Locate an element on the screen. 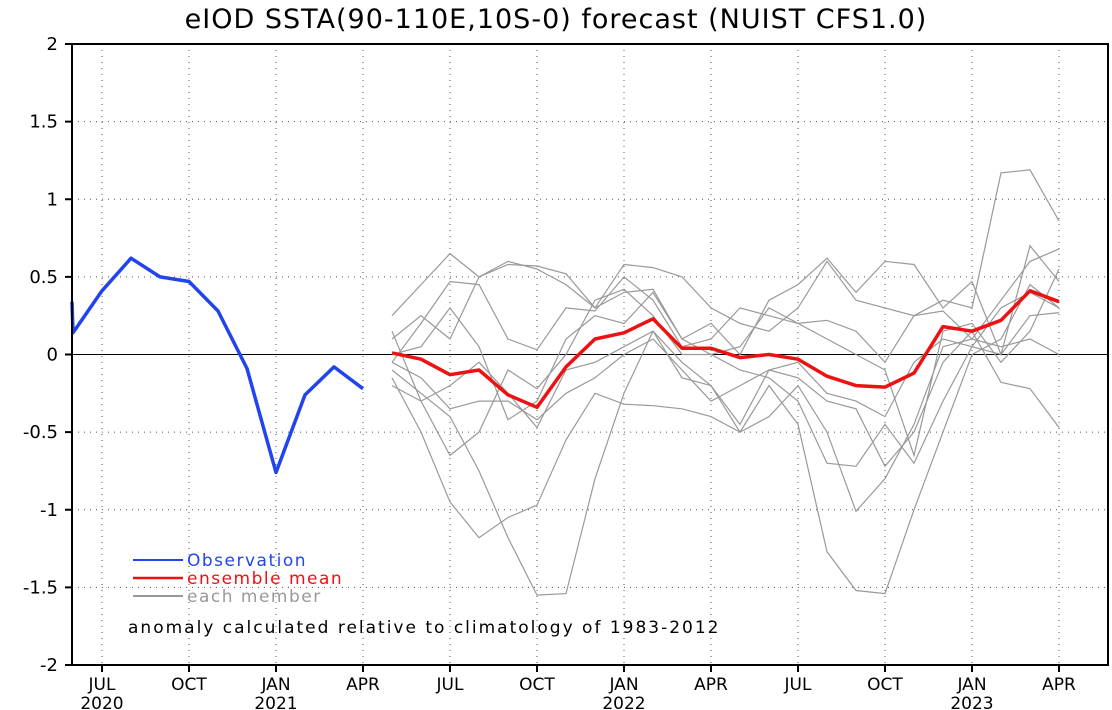 The image size is (1112, 710). x-tick-year: 2021 is located at coordinates (275, 702).